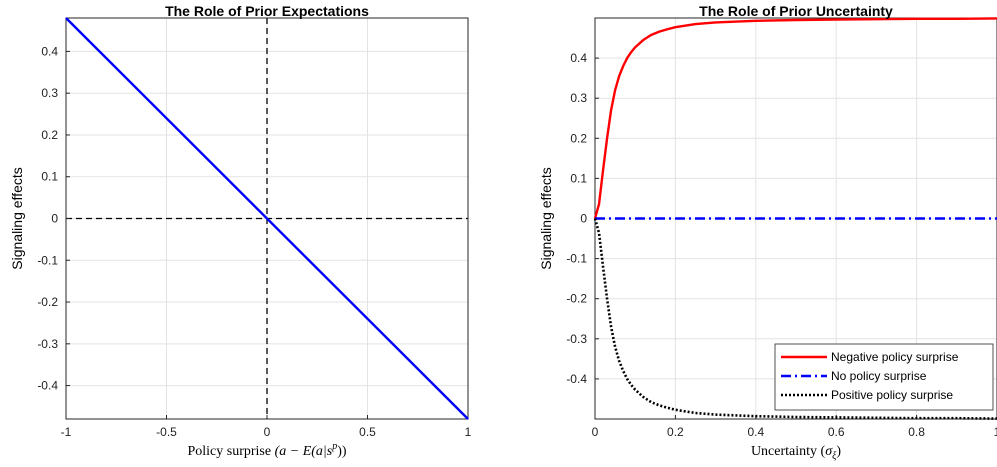 Image resolution: width=997 pixels, height=467 pixels. I want to click on legend-entry: Positive policy surprise, so click(892, 395).